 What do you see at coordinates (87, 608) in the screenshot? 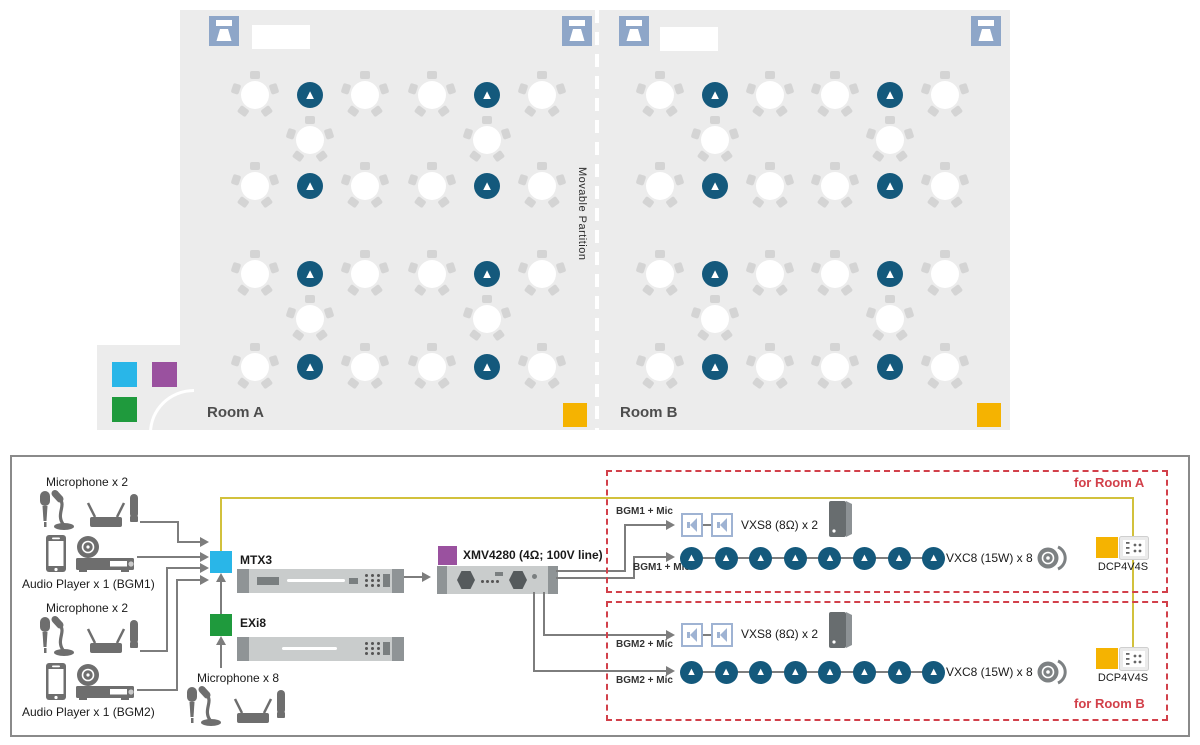
I see `mic-group-2-label: Microphone x 2` at bounding box center [87, 608].